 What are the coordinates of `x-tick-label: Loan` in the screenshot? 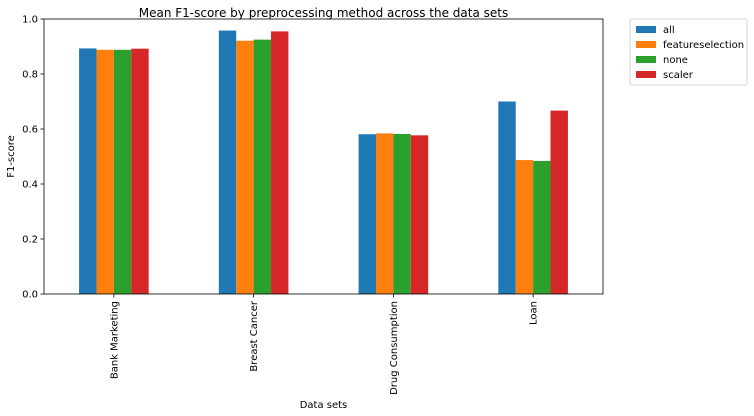 It's located at (534, 313).